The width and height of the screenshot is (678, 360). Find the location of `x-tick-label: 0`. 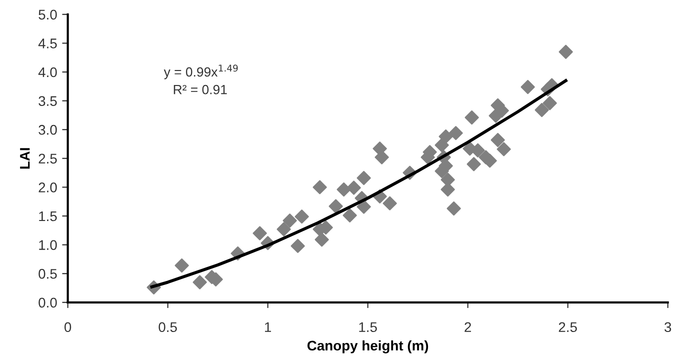

x-tick-label: 0 is located at coordinates (68, 327).